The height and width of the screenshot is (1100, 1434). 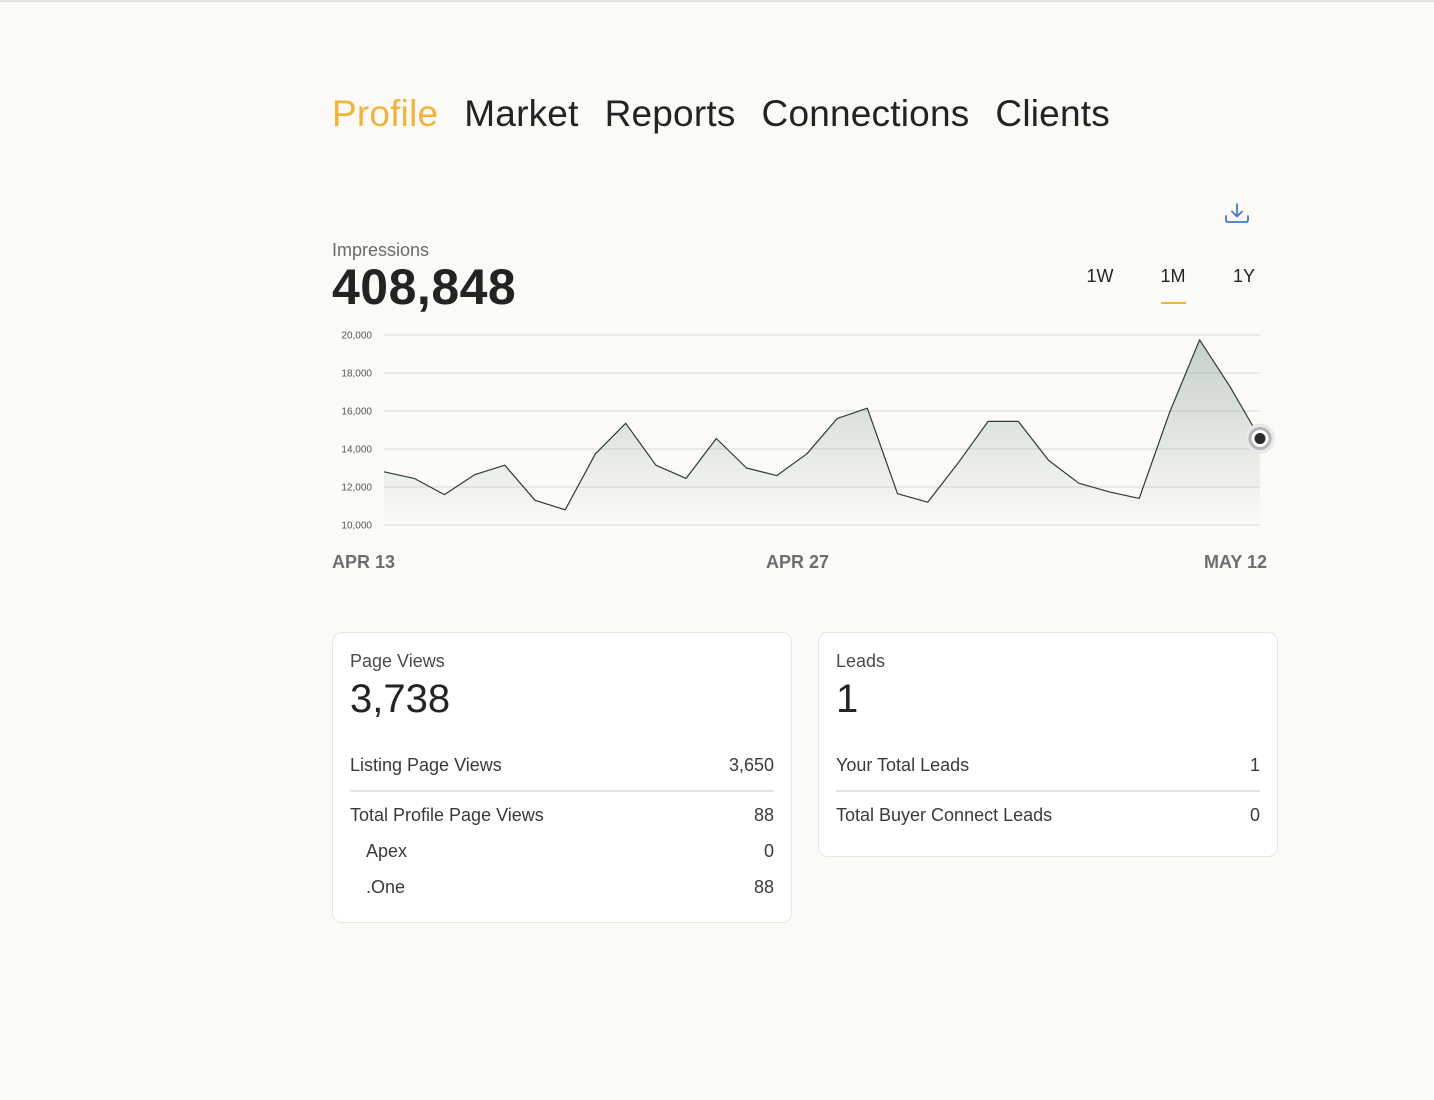 I want to click on x-tick-label: APR 13, so click(x=364, y=562).